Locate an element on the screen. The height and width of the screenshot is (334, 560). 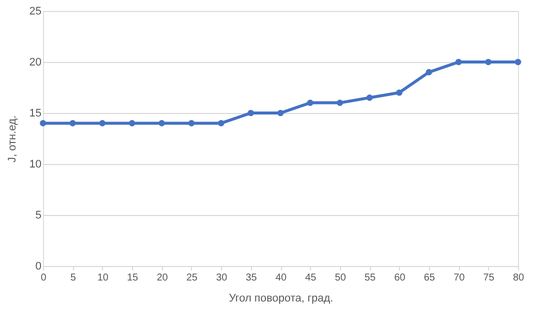
x-tick-label: 50 is located at coordinates (340, 278).